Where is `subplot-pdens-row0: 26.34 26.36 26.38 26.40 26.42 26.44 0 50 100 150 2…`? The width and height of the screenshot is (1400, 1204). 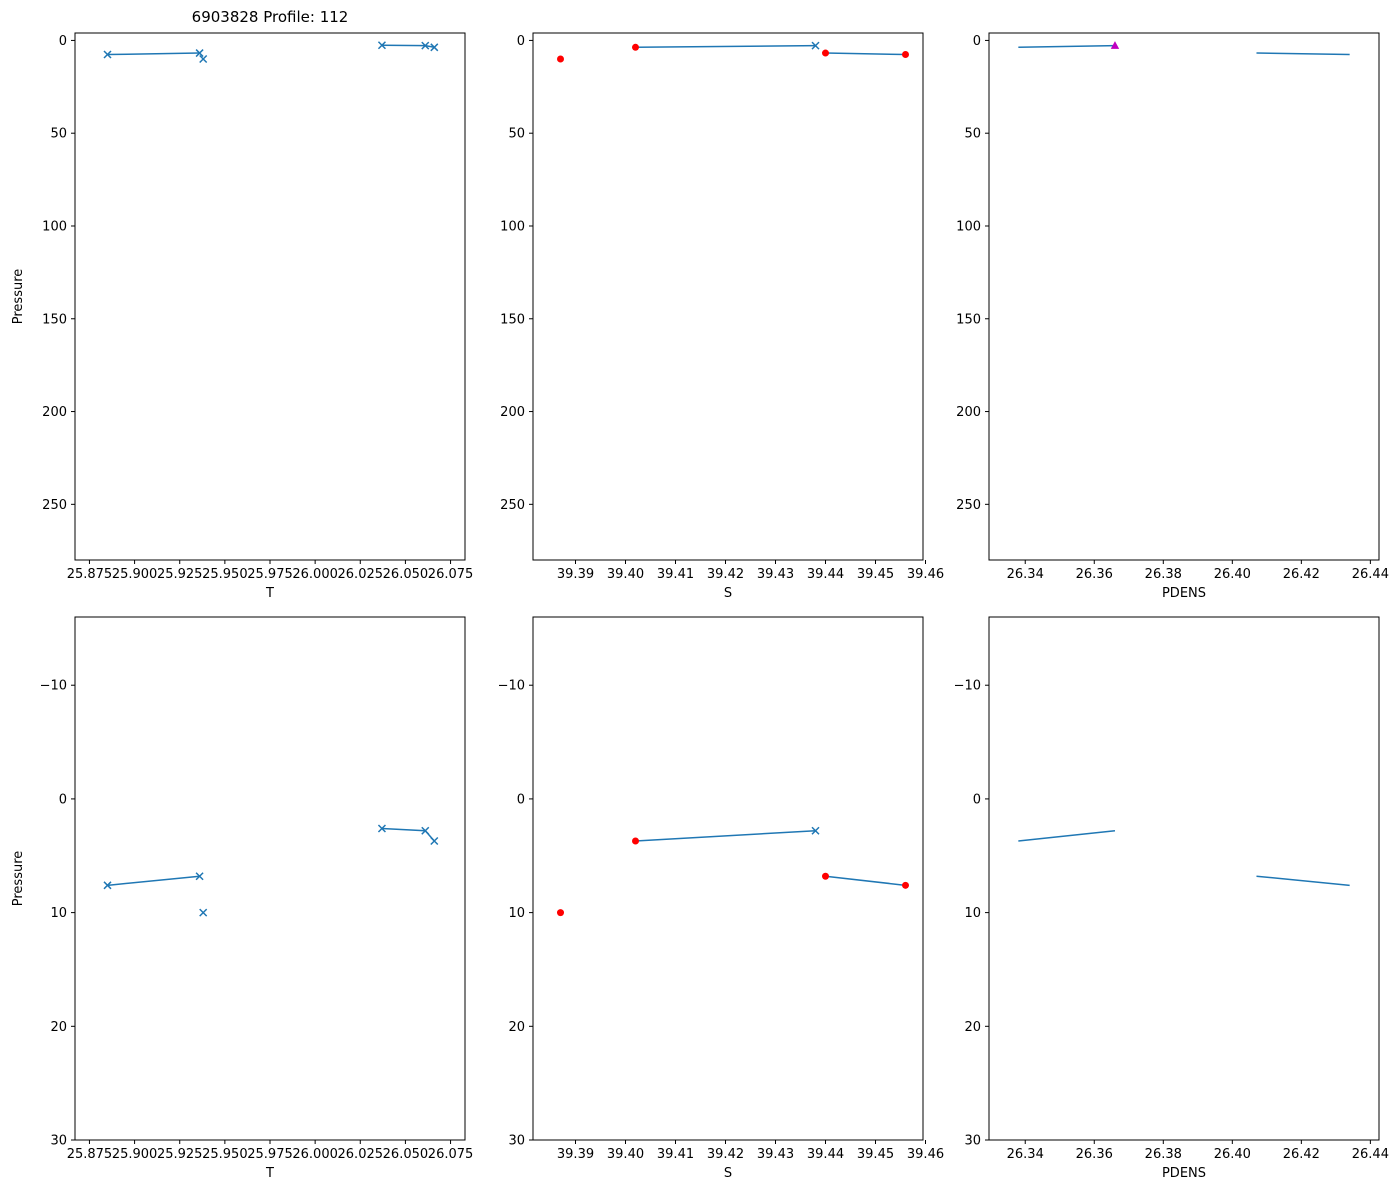 subplot-pdens-row0: 26.34 26.36 26.38 26.40 26.42 26.44 0 50 100 150 2… is located at coordinates (1172, 316).